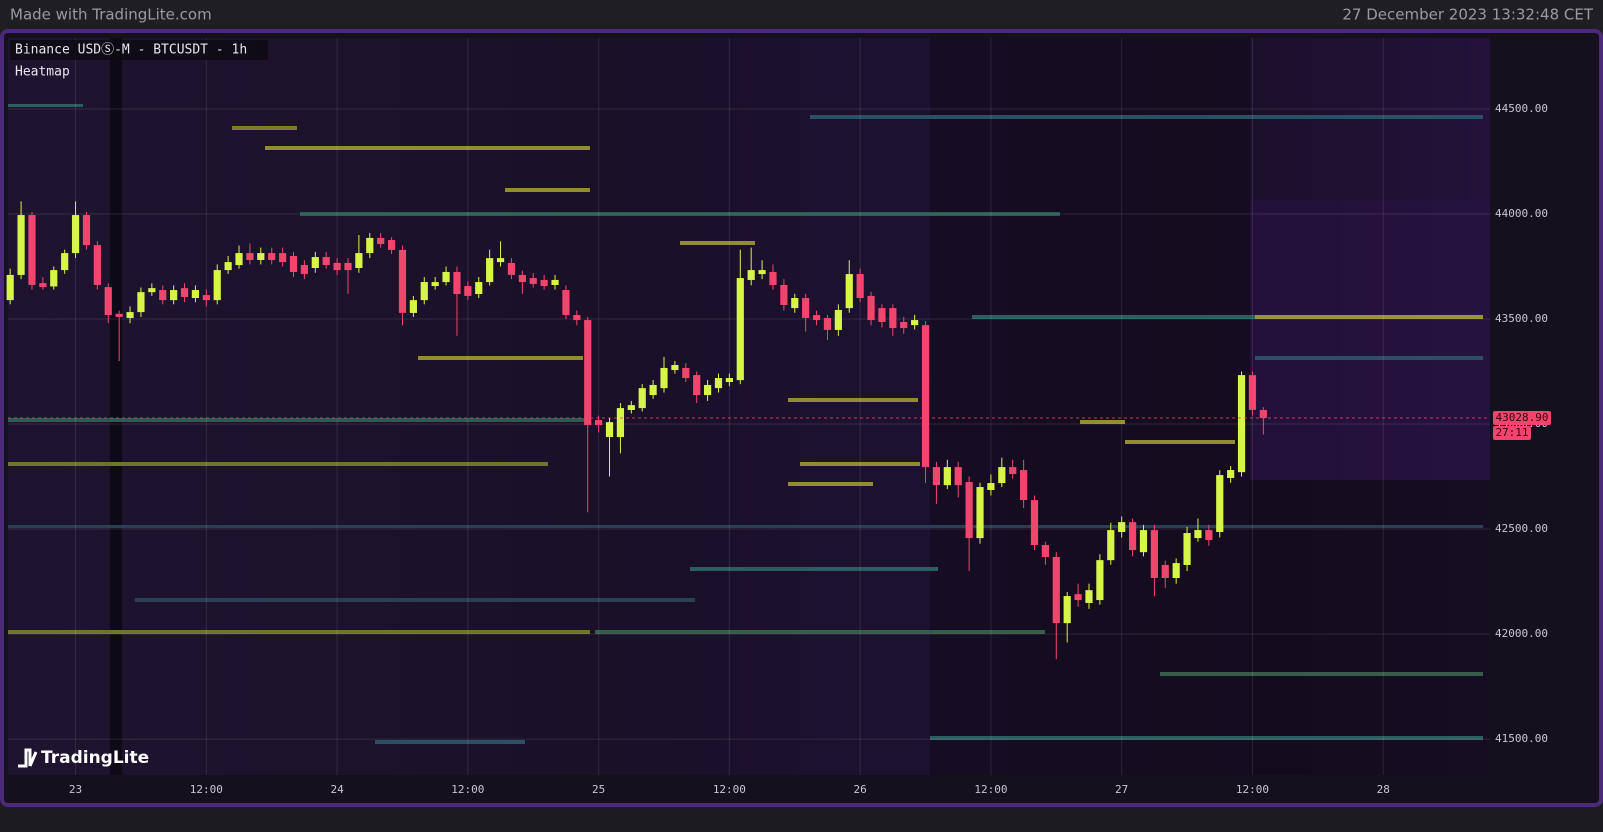 The image size is (1603, 832). I want to click on countdown-tag, so click(1512, 432).